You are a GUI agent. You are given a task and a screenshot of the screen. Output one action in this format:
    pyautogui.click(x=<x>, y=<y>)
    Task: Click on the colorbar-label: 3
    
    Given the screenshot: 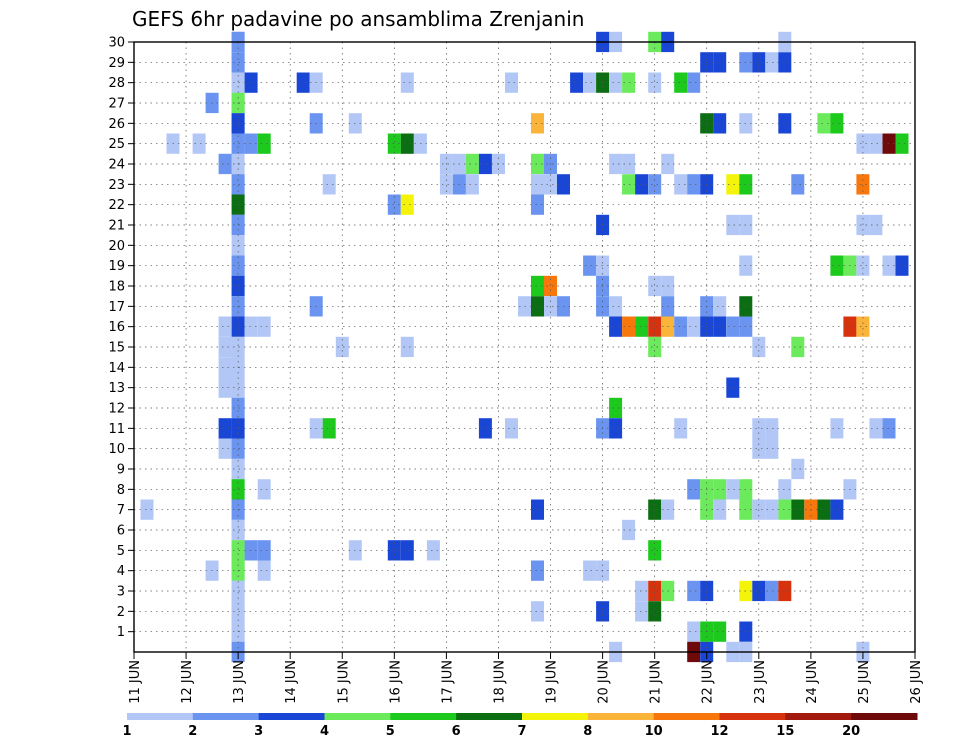 What is the action you would take?
    pyautogui.click(x=258, y=731)
    